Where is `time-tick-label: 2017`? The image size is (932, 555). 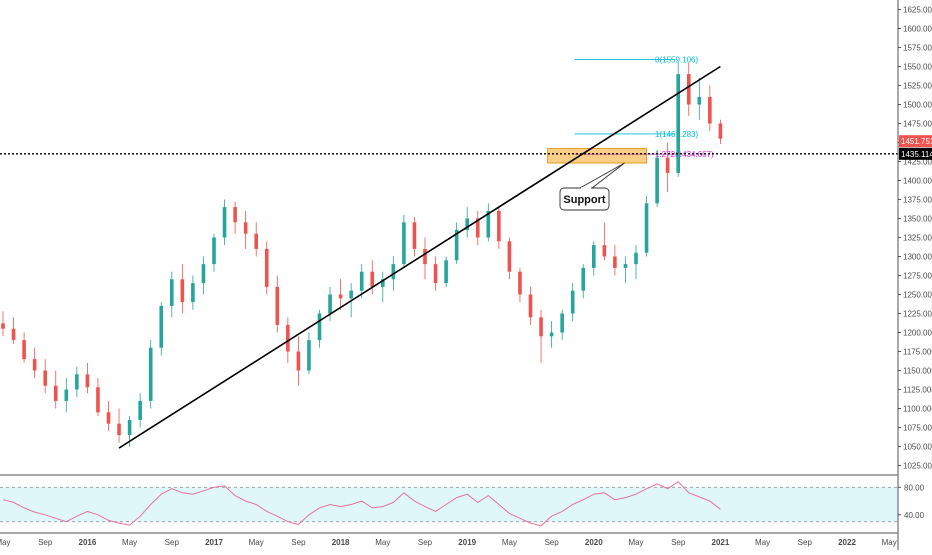 time-tick-label: 2017 is located at coordinates (214, 542).